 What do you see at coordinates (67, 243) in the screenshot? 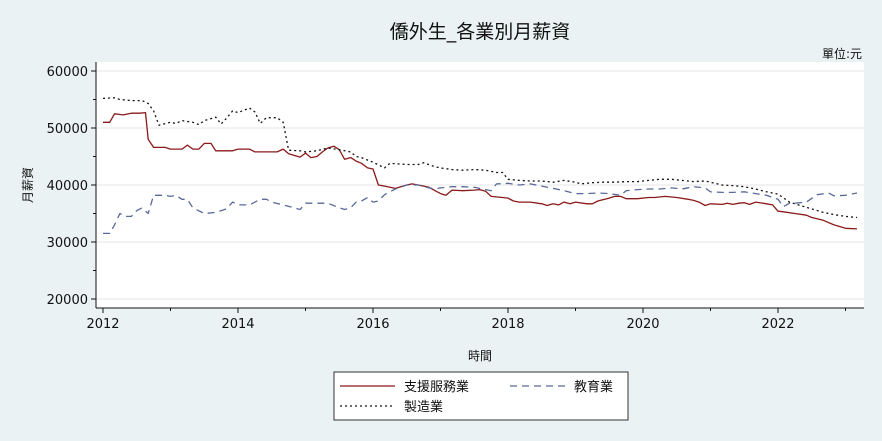
I see `y-tick-label: 30000` at bounding box center [67, 243].